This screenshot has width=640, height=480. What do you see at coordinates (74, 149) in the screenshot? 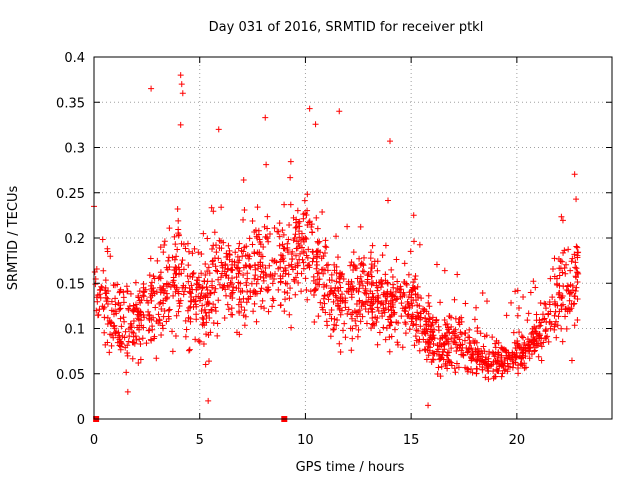
I see `y-tick-label: 0.3` at bounding box center [74, 149].